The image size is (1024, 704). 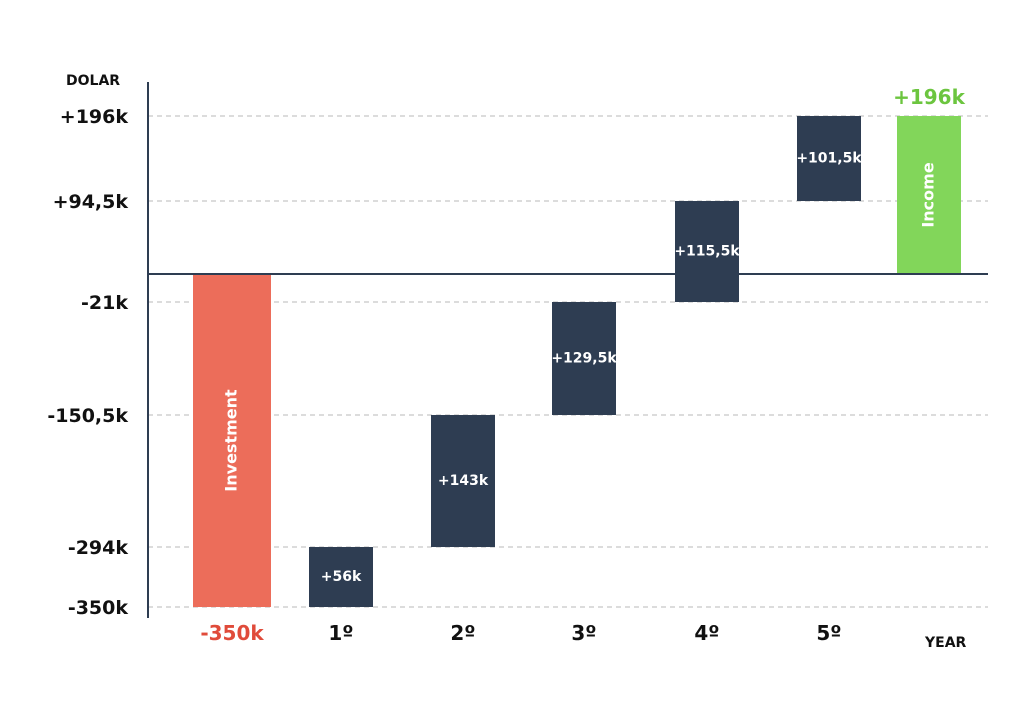 I want to click on y-axis-title: DOLAR, so click(x=93, y=81).